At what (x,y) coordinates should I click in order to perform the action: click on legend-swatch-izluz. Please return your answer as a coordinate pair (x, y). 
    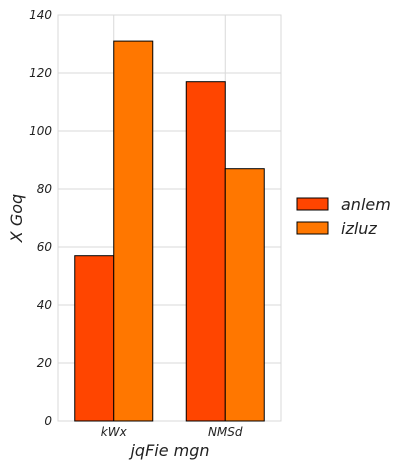
    Looking at the image, I should click on (312, 228).